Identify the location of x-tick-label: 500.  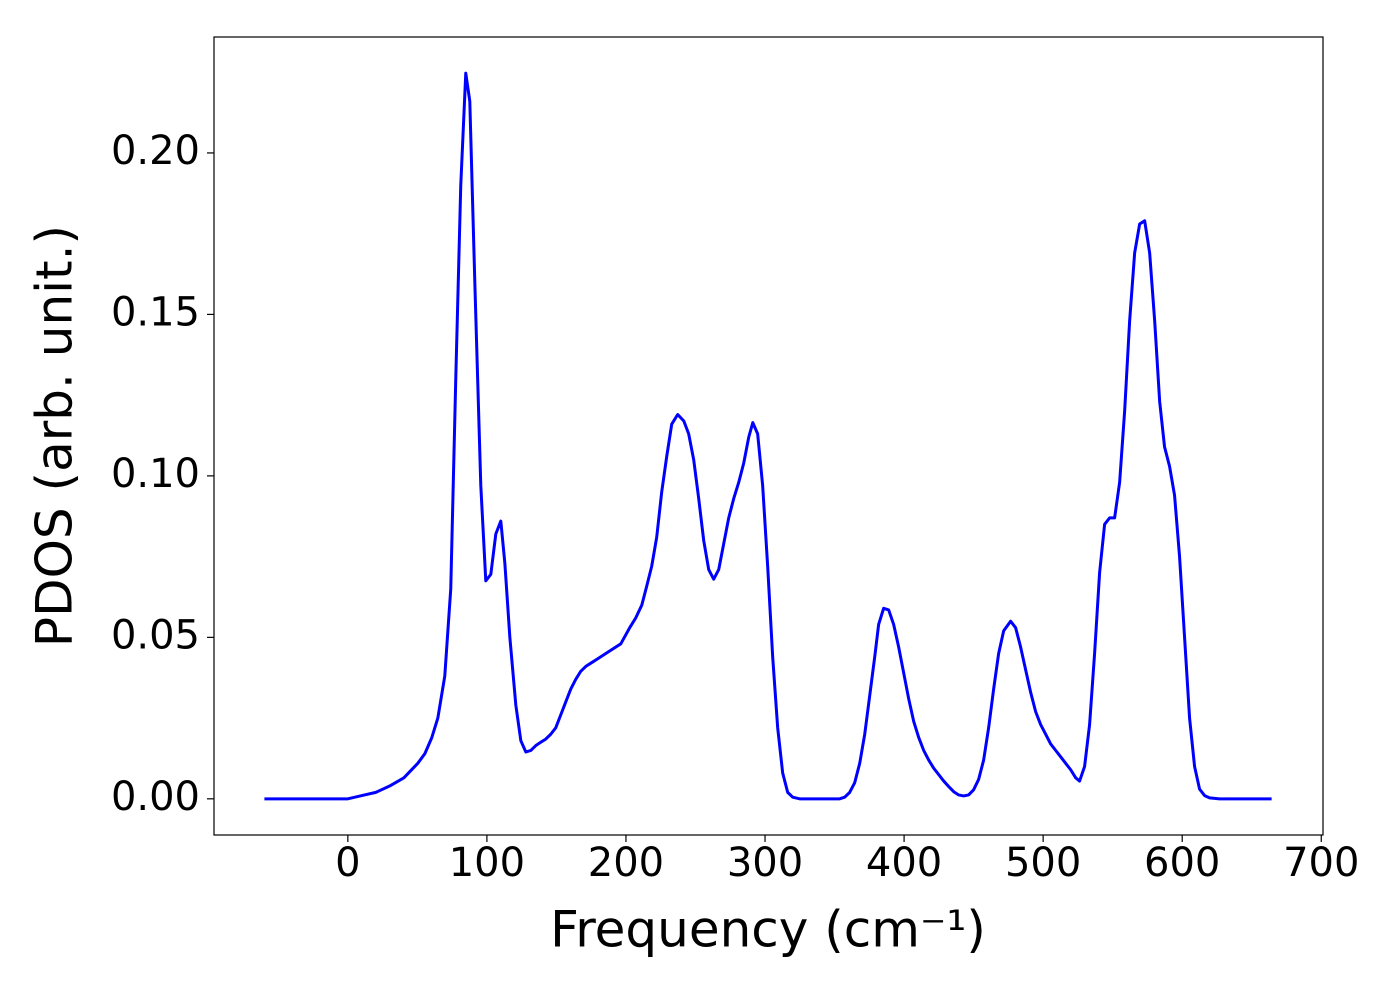
(1043, 863).